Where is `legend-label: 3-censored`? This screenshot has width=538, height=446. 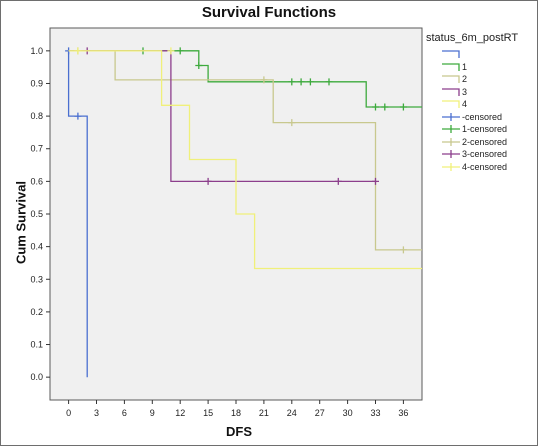
legend-label: 3-censored is located at coordinates (485, 154).